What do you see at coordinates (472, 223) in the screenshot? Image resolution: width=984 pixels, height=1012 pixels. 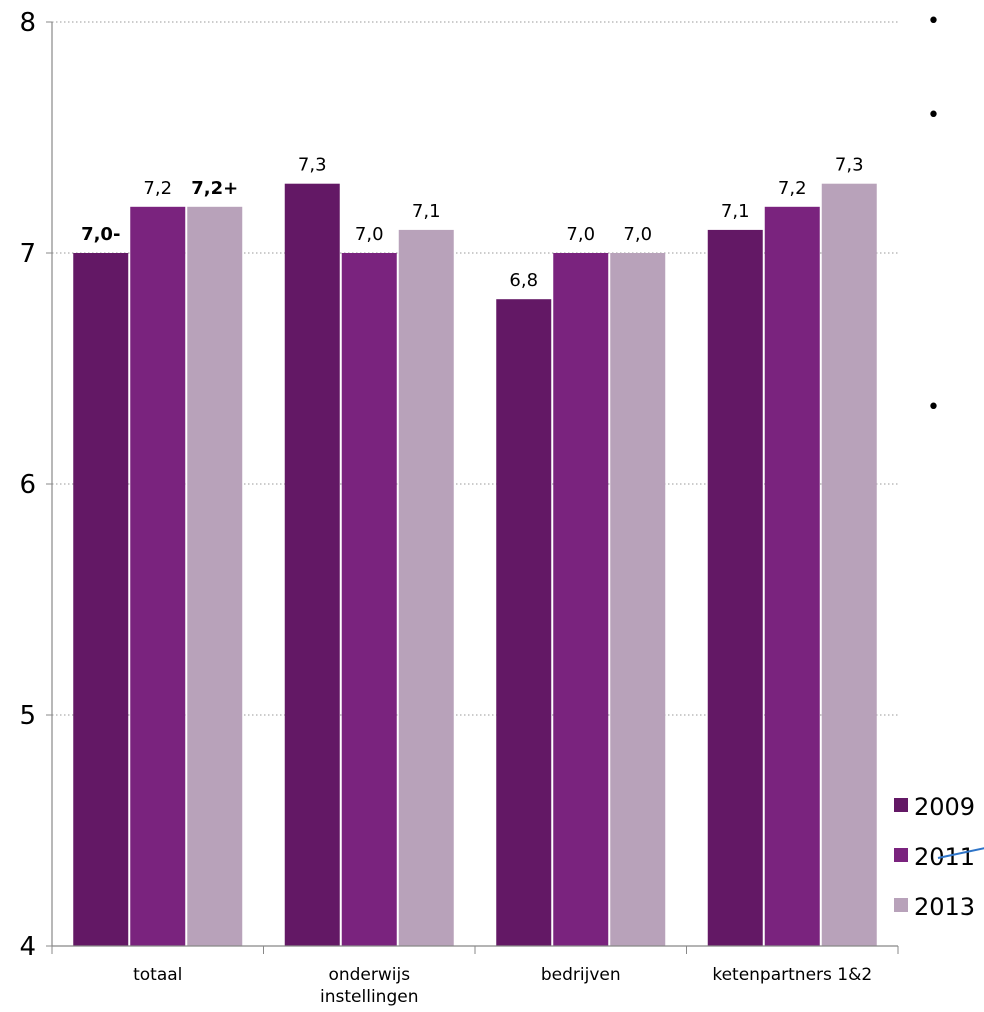 I see `data-labels: 7,0- 7,2 7,2+ 7,3 7,0 7,1 6,8 7,0 7,0 7,1 7,2 7,3` at bounding box center [472, 223].